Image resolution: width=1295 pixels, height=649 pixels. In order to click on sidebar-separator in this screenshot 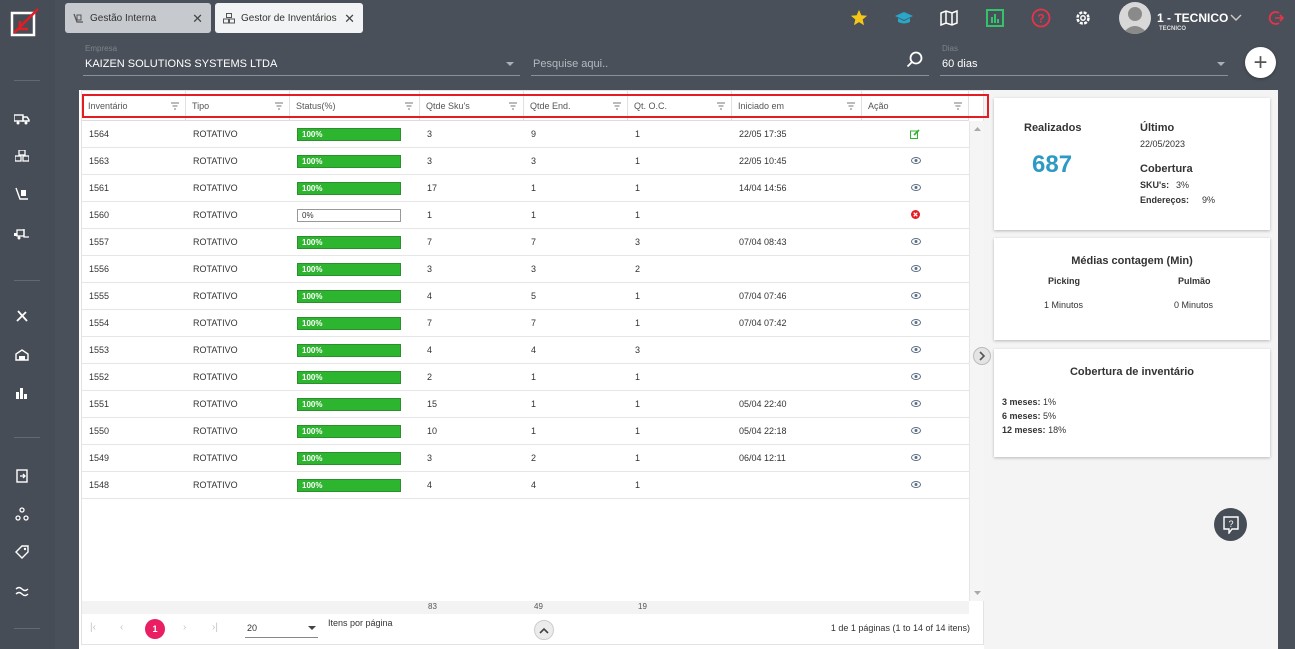, I will do `click(27, 80)`.